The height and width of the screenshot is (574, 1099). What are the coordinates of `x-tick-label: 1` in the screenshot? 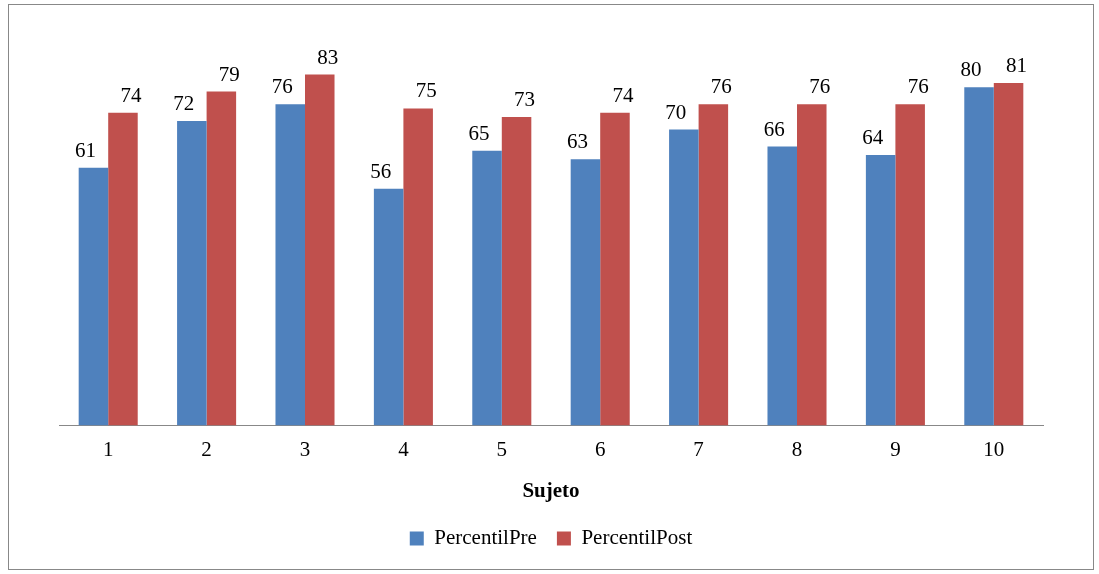 It's located at (108, 448).